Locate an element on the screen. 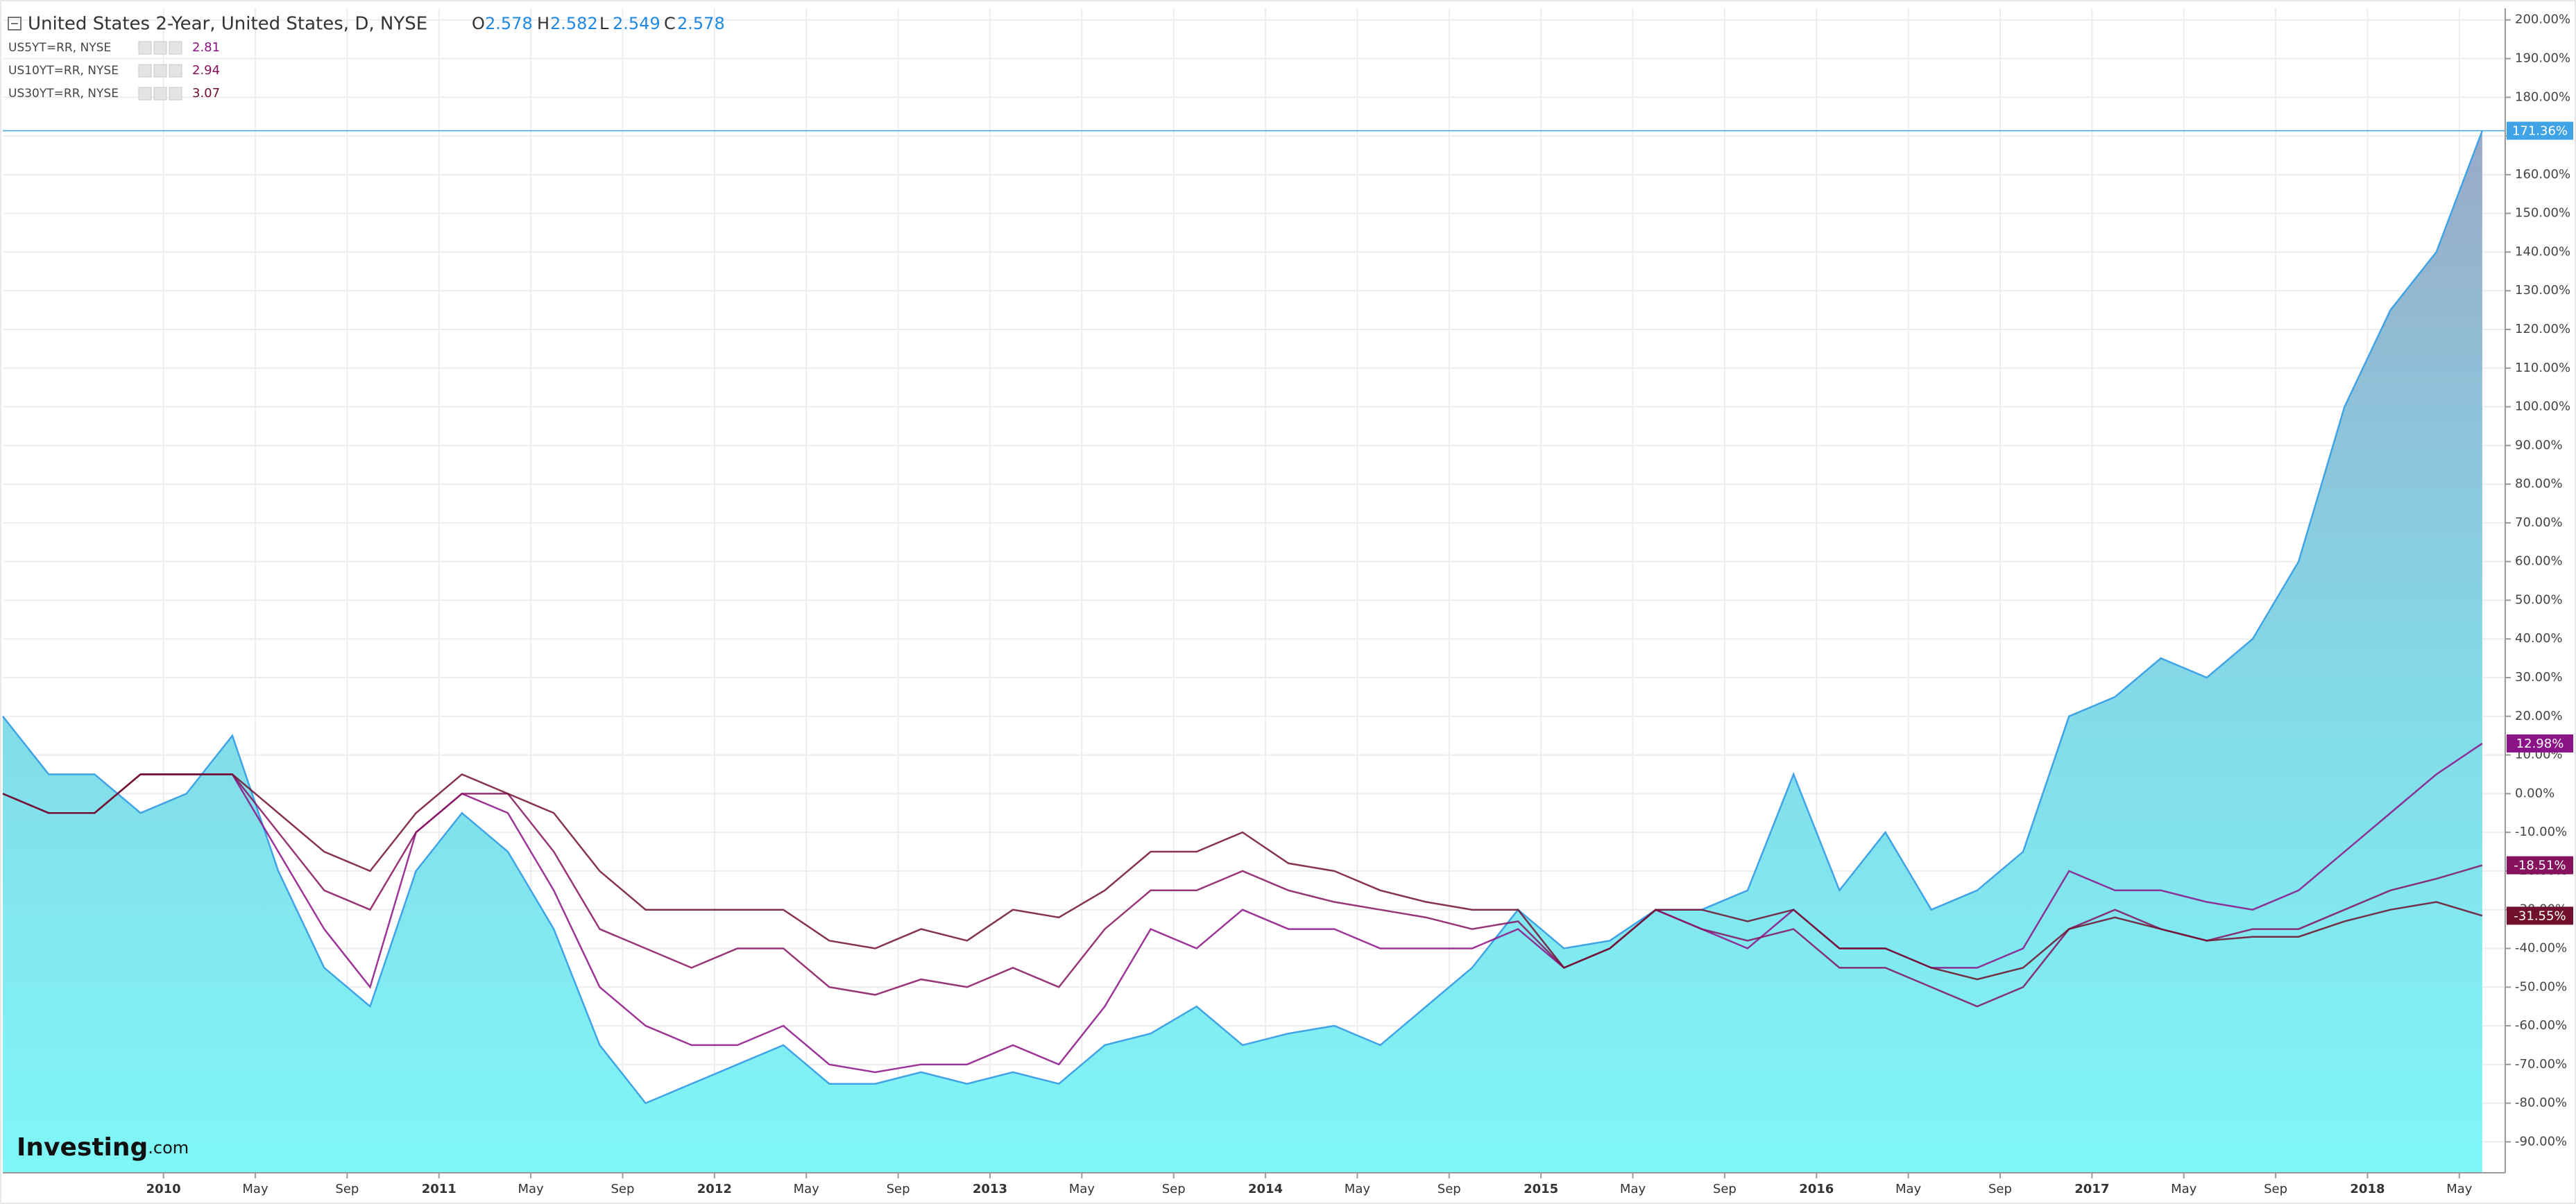 This screenshot has height=1204, width=2576. x-tick-label: 2011 is located at coordinates (439, 1189).